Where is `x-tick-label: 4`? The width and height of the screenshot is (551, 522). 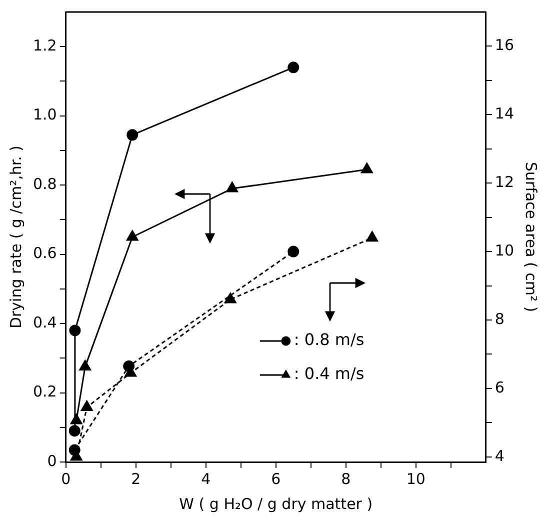
x-tick-label: 4 is located at coordinates (206, 479).